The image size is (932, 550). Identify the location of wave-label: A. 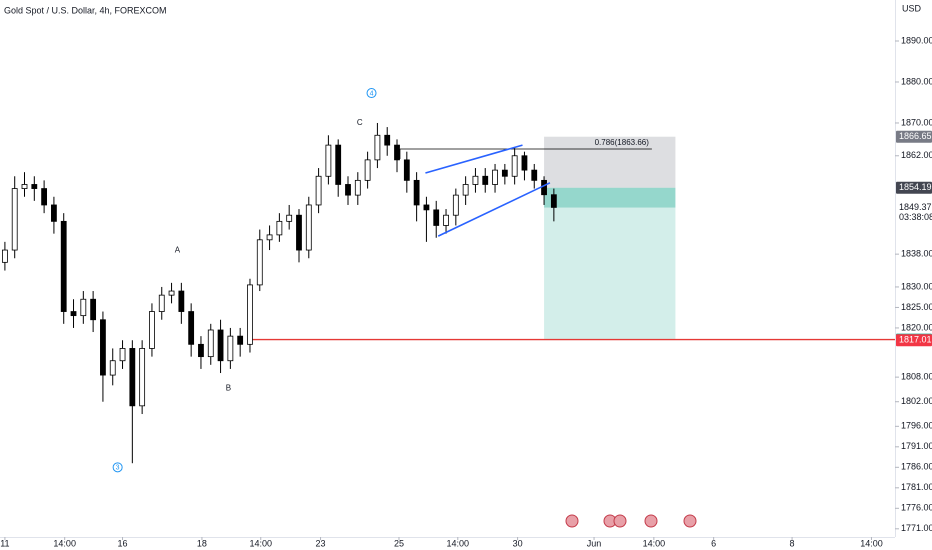
(178, 250).